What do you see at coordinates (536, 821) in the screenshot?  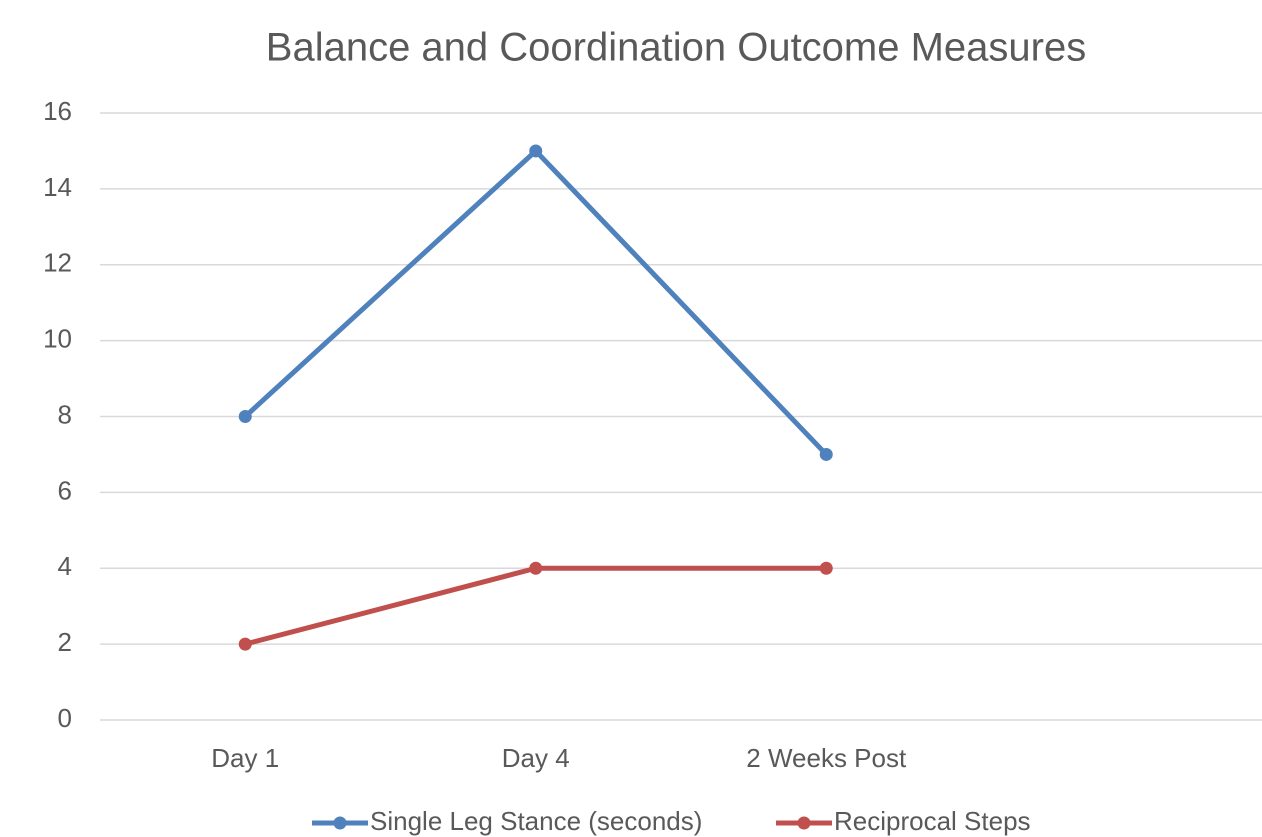 I see `legend-label: Single Leg Stance (seconds)` at bounding box center [536, 821].